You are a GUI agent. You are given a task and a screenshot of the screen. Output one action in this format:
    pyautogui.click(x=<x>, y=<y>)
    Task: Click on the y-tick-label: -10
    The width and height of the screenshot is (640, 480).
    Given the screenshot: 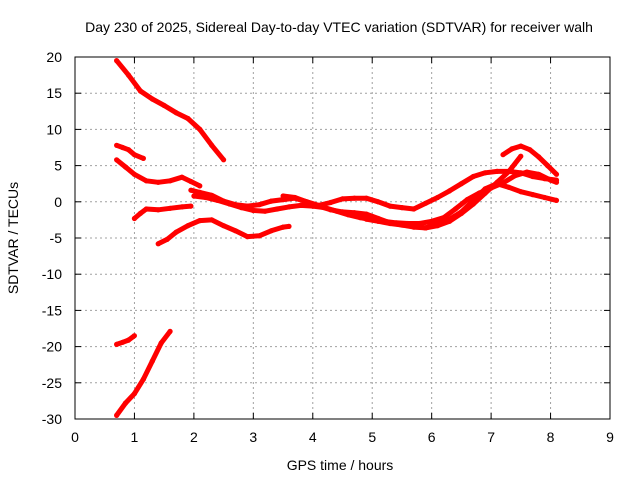 What is the action you would take?
    pyautogui.click(x=52, y=274)
    